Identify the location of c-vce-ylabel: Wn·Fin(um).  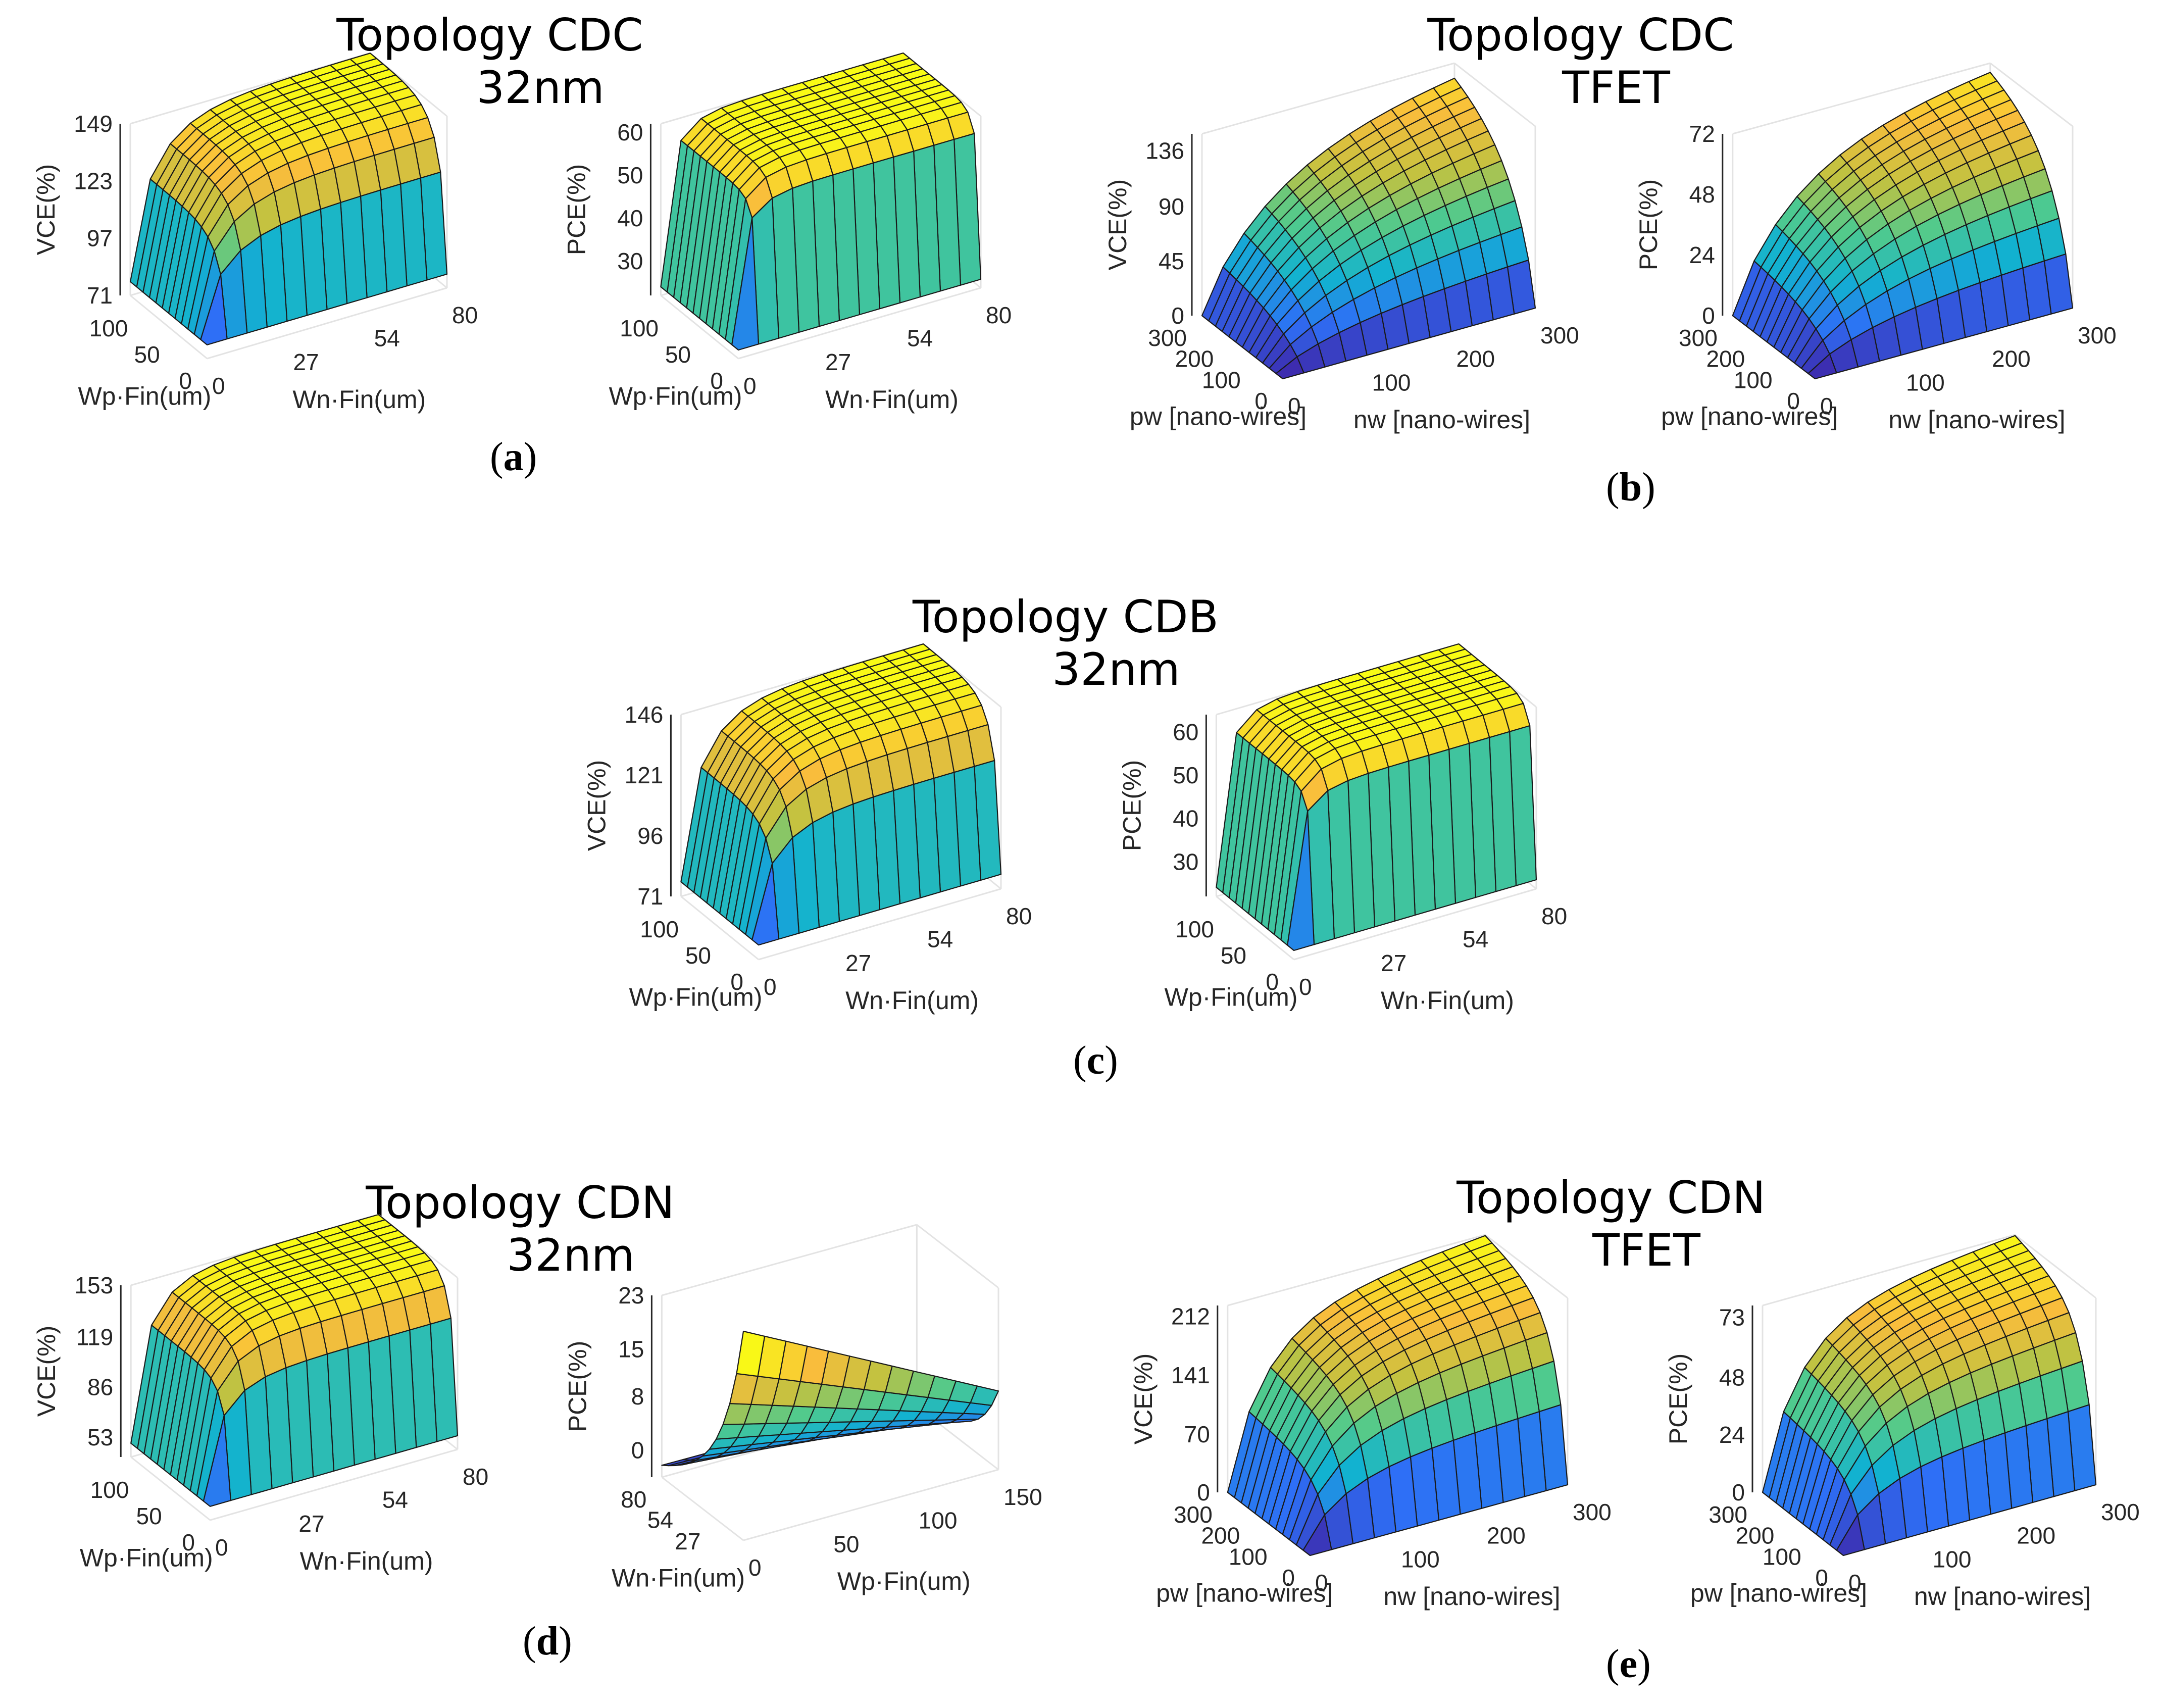
(912, 1001).